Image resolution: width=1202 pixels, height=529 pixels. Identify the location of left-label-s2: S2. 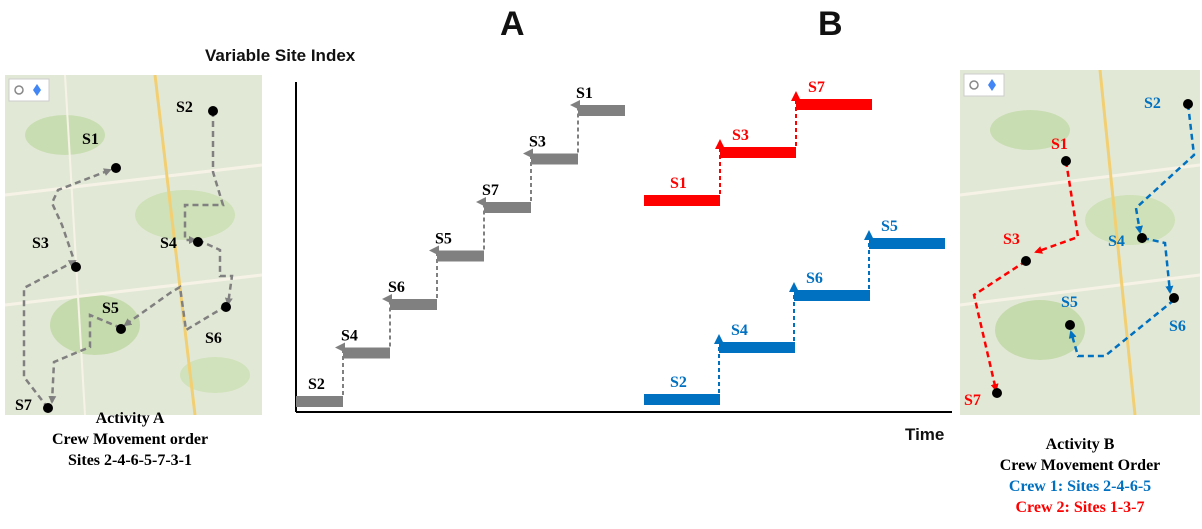
(184, 107).